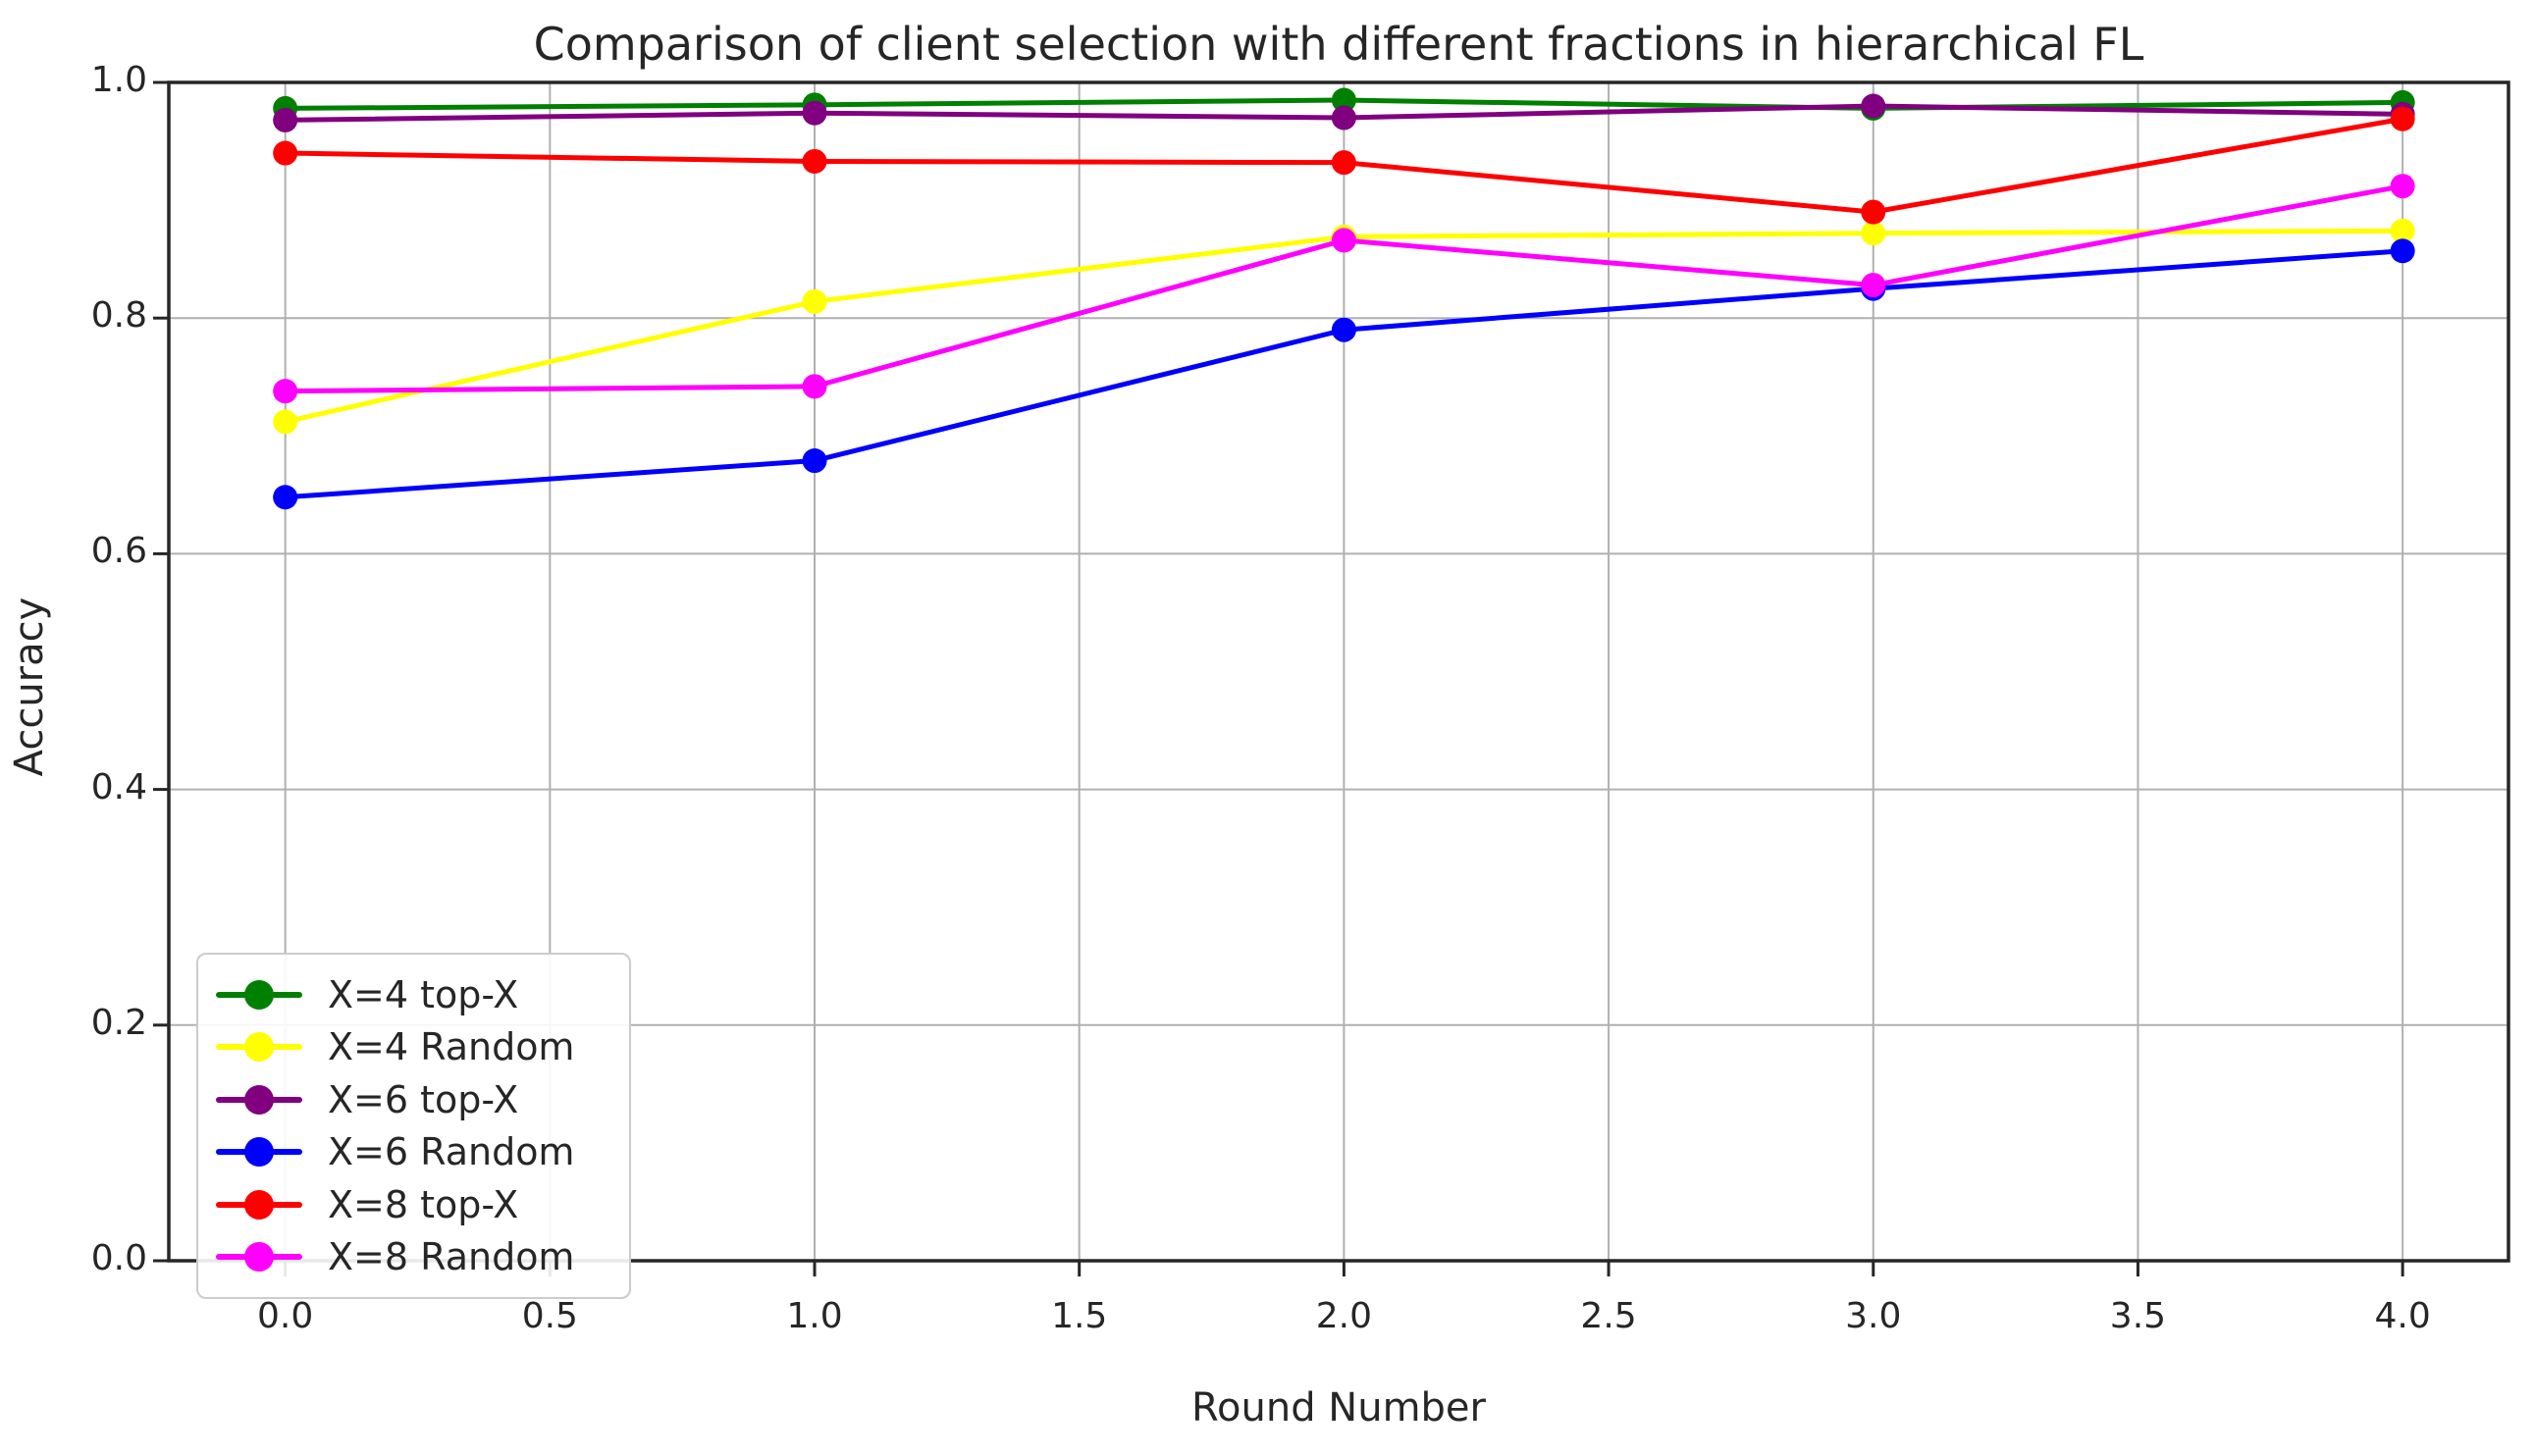  I want to click on legend-label: X=8 top-X, so click(423, 1204).